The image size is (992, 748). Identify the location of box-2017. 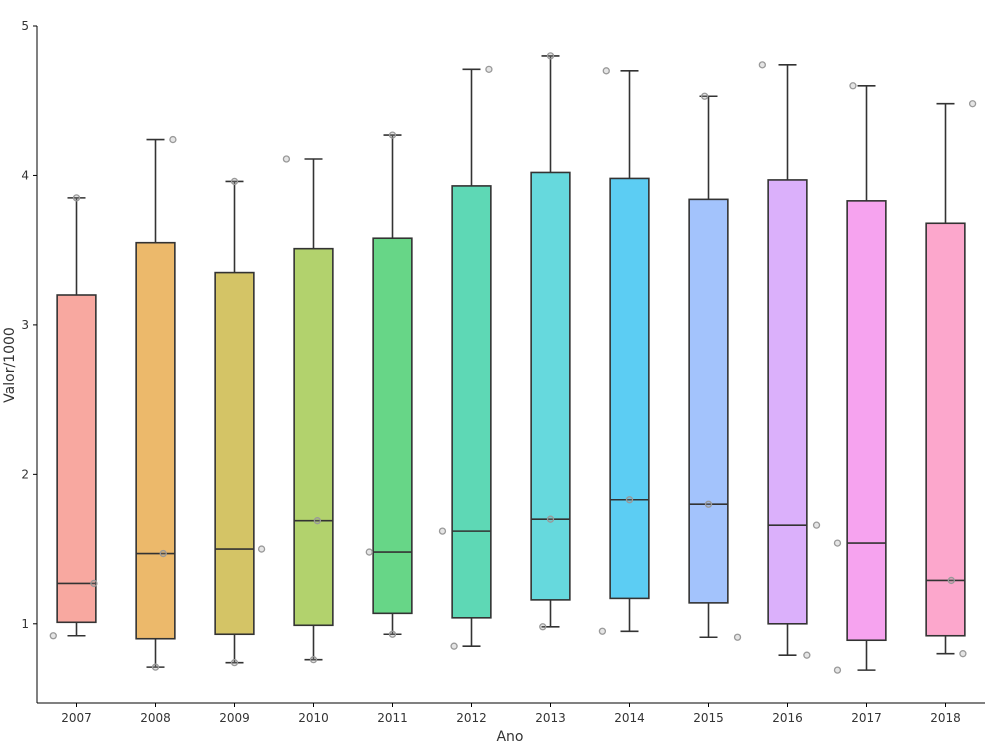
(866, 377).